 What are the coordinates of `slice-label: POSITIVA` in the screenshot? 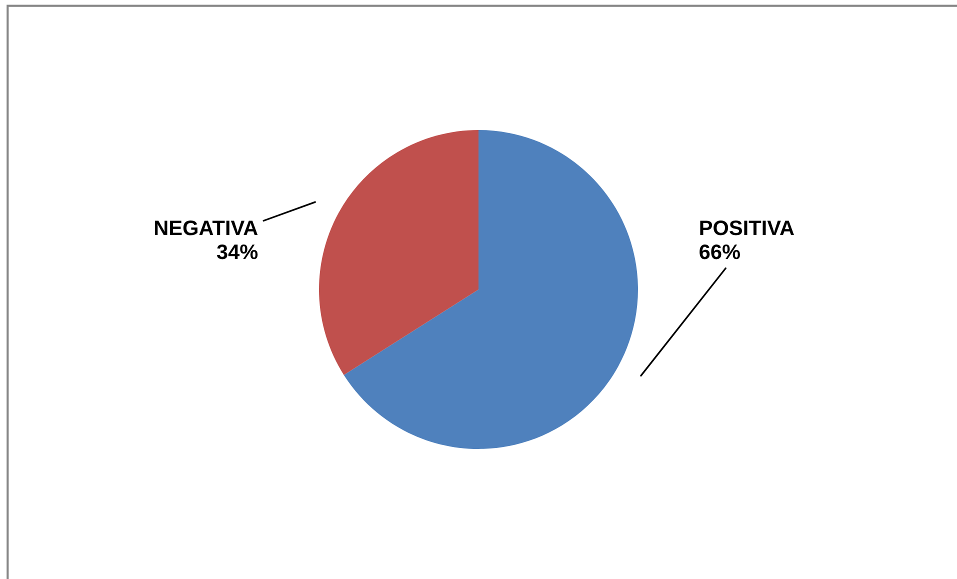 It's located at (747, 228).